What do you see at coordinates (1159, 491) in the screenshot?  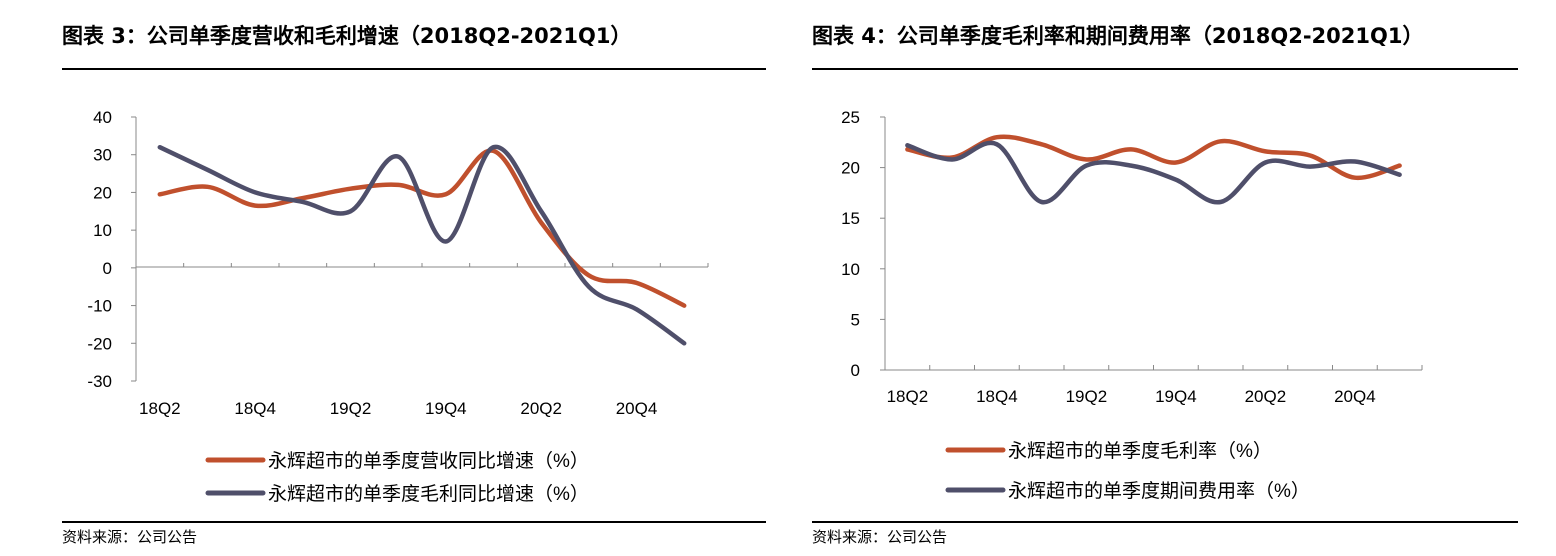 I see `legend-label: 永辉超市的单季度期间费用率（%）` at bounding box center [1159, 491].